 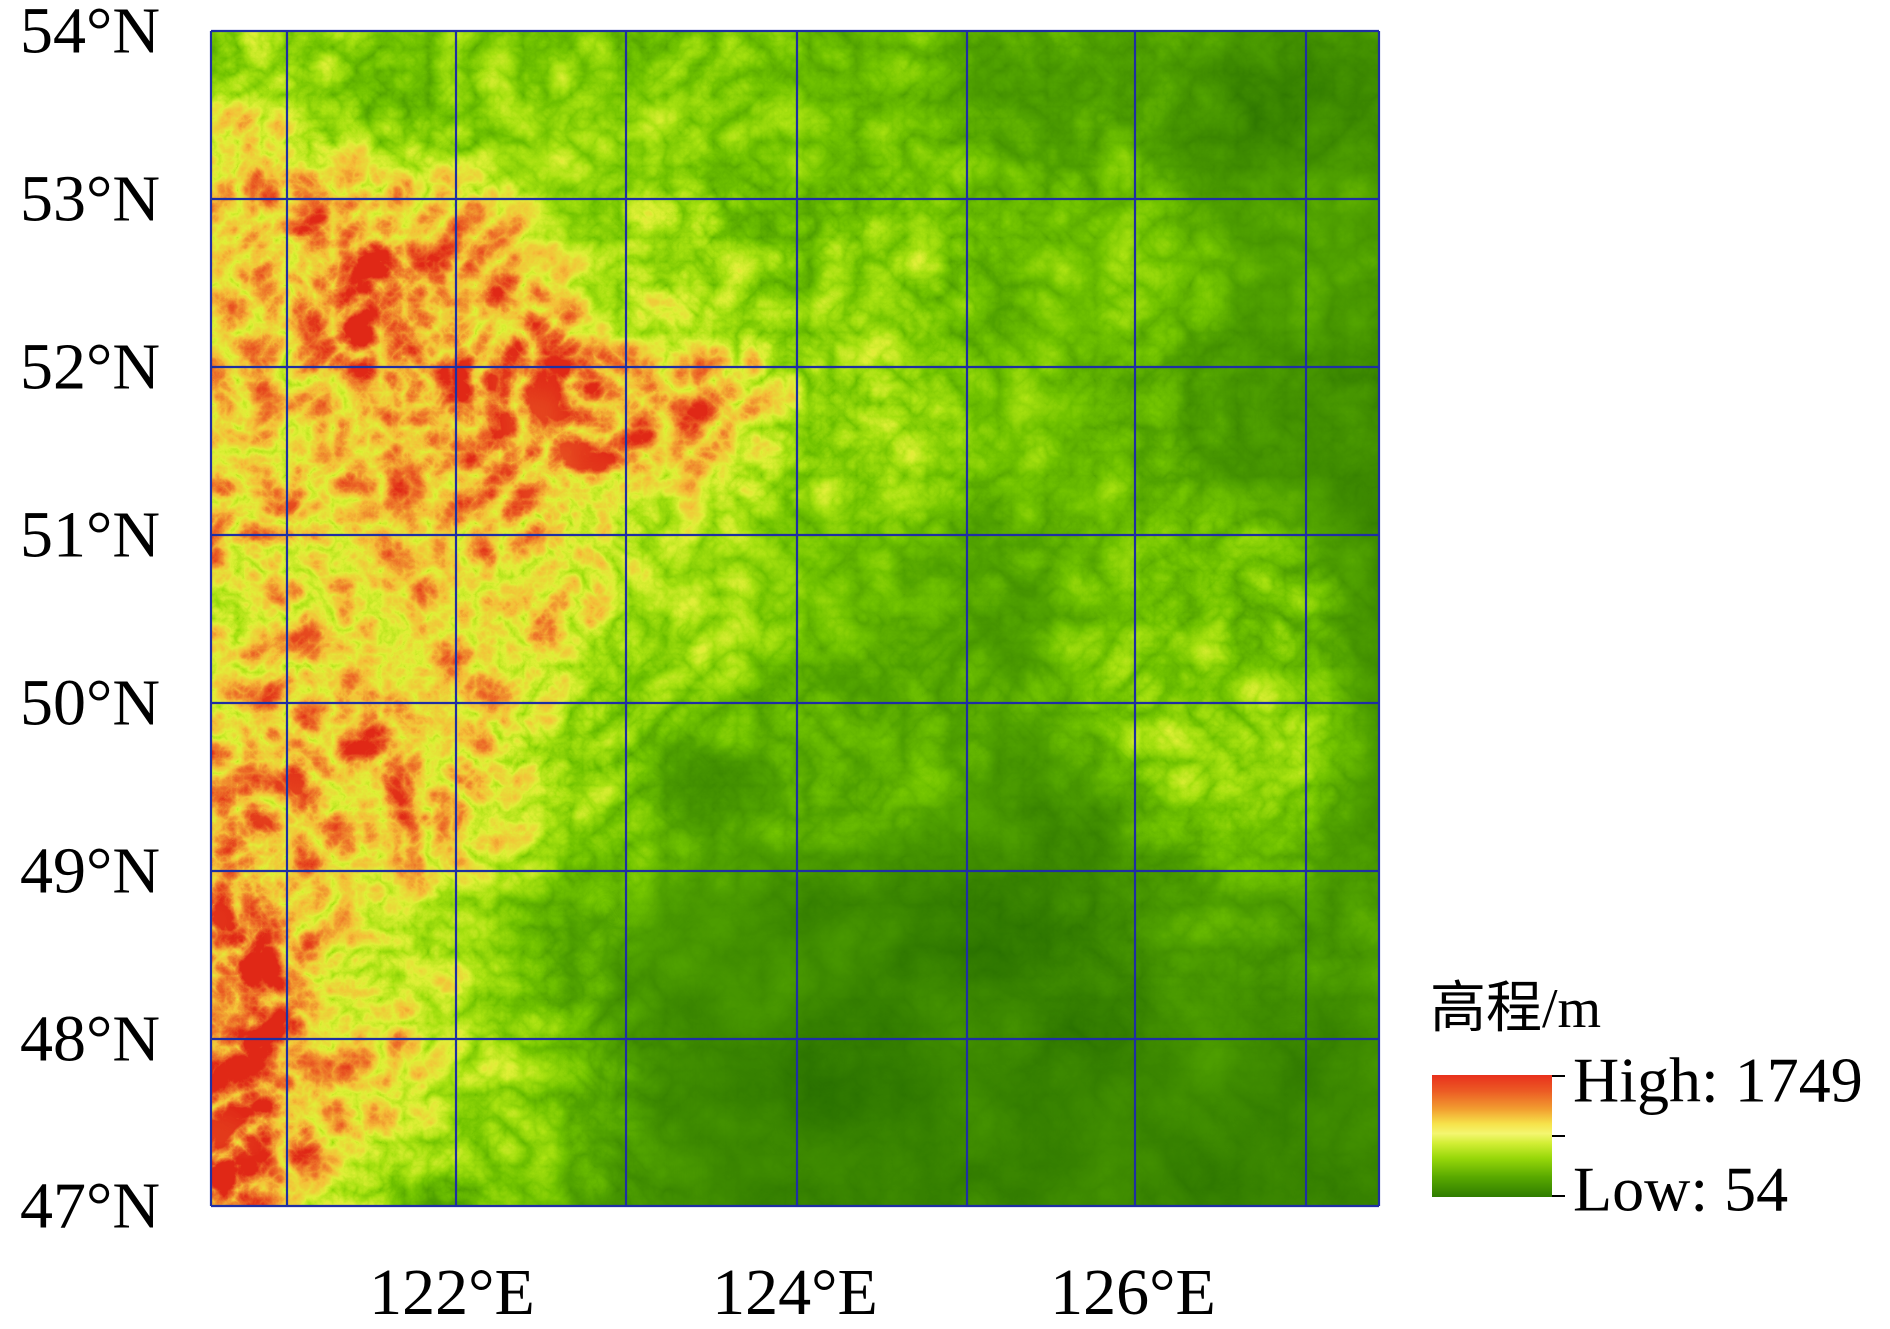 What do you see at coordinates (90, 871) in the screenshot?
I see `lat-label: 49°N` at bounding box center [90, 871].